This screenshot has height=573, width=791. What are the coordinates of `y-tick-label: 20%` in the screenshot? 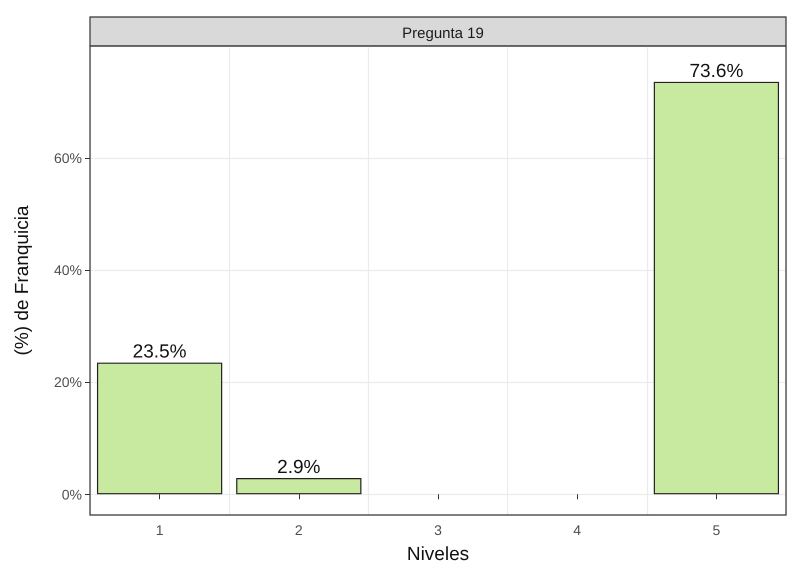 It's located at (68, 382).